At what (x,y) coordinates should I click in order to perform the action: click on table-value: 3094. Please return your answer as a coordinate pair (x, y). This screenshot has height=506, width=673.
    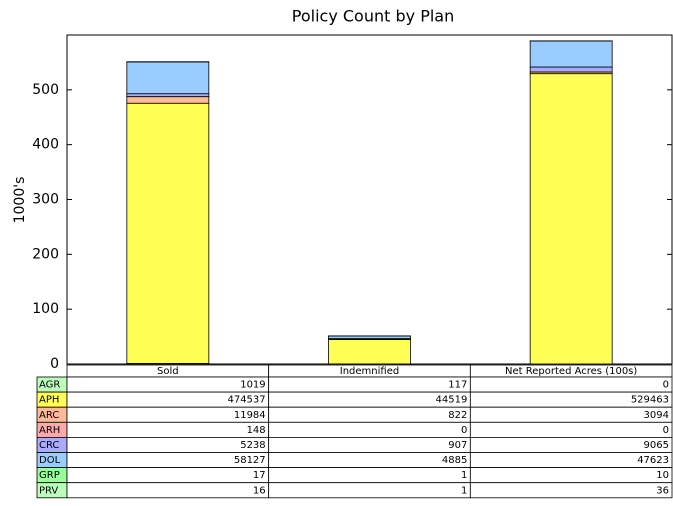
    Looking at the image, I should click on (656, 415).